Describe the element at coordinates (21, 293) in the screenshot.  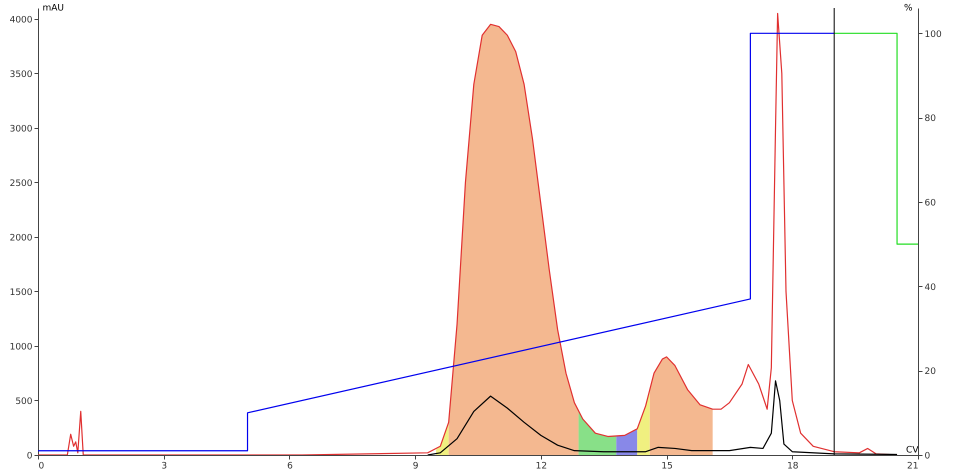
I see `y-tick-label: 1500` at that location.